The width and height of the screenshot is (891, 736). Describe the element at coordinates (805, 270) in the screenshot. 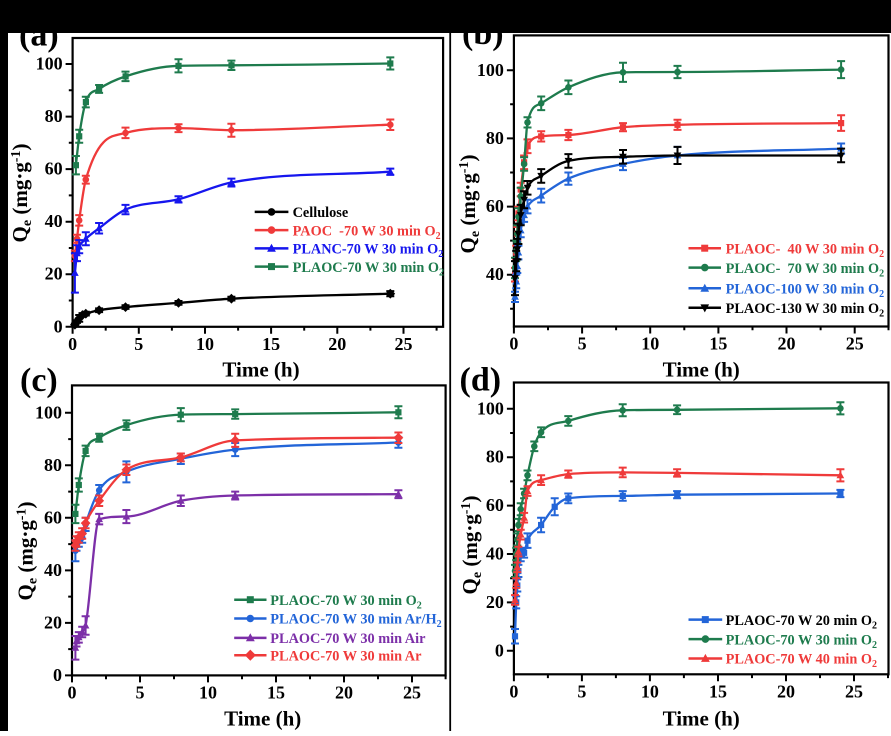

I see `svg-text: PLAOC- 70 W 30 min O2` at that location.